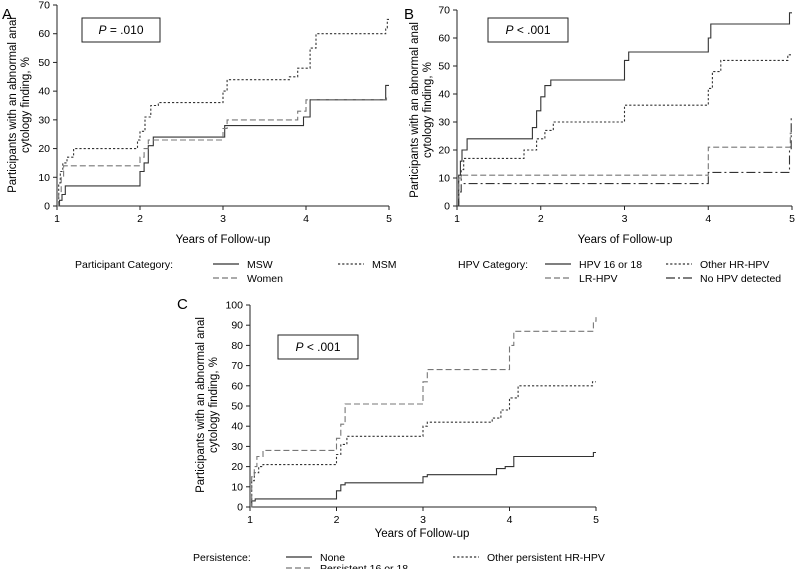 This screenshot has width=800, height=569. I want to click on legend-label: Persistent 16 or 18, so click(364, 566).